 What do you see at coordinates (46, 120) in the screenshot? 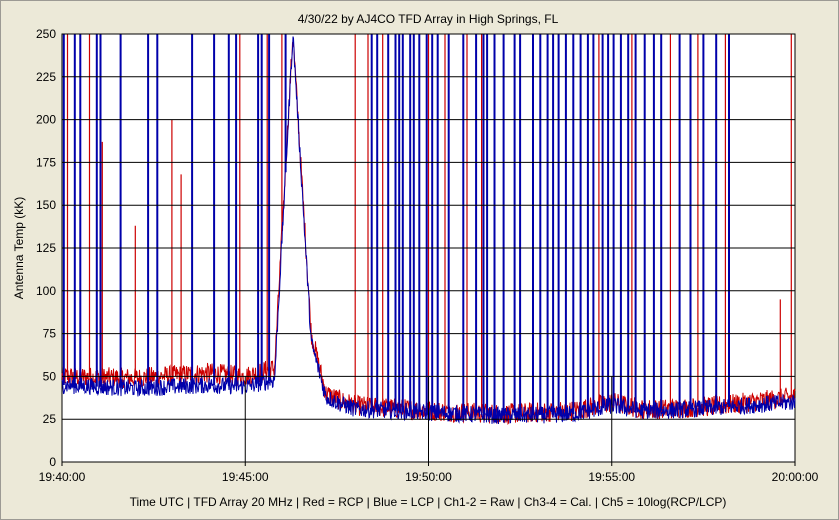
I see `y-tick-label: 200` at bounding box center [46, 120].